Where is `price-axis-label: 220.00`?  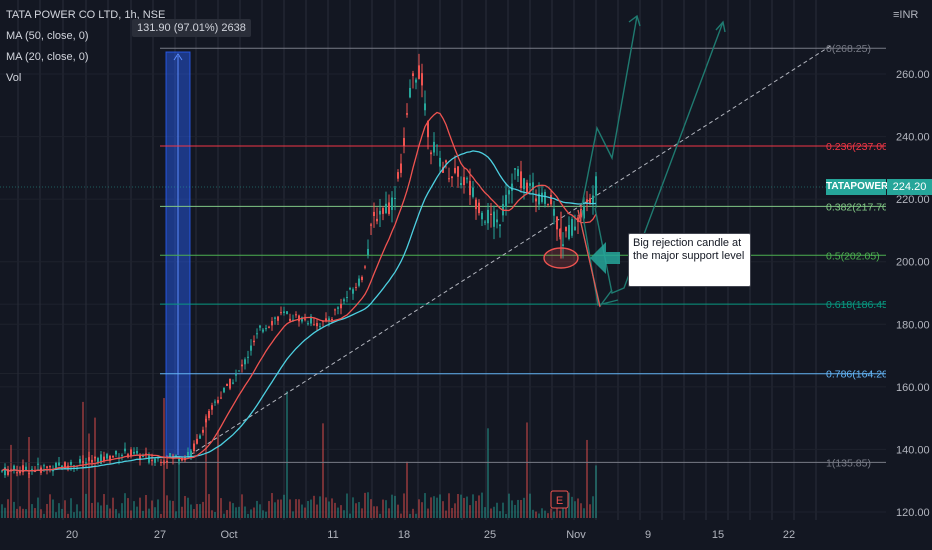
price-axis-label: 220.00 is located at coordinates (913, 200).